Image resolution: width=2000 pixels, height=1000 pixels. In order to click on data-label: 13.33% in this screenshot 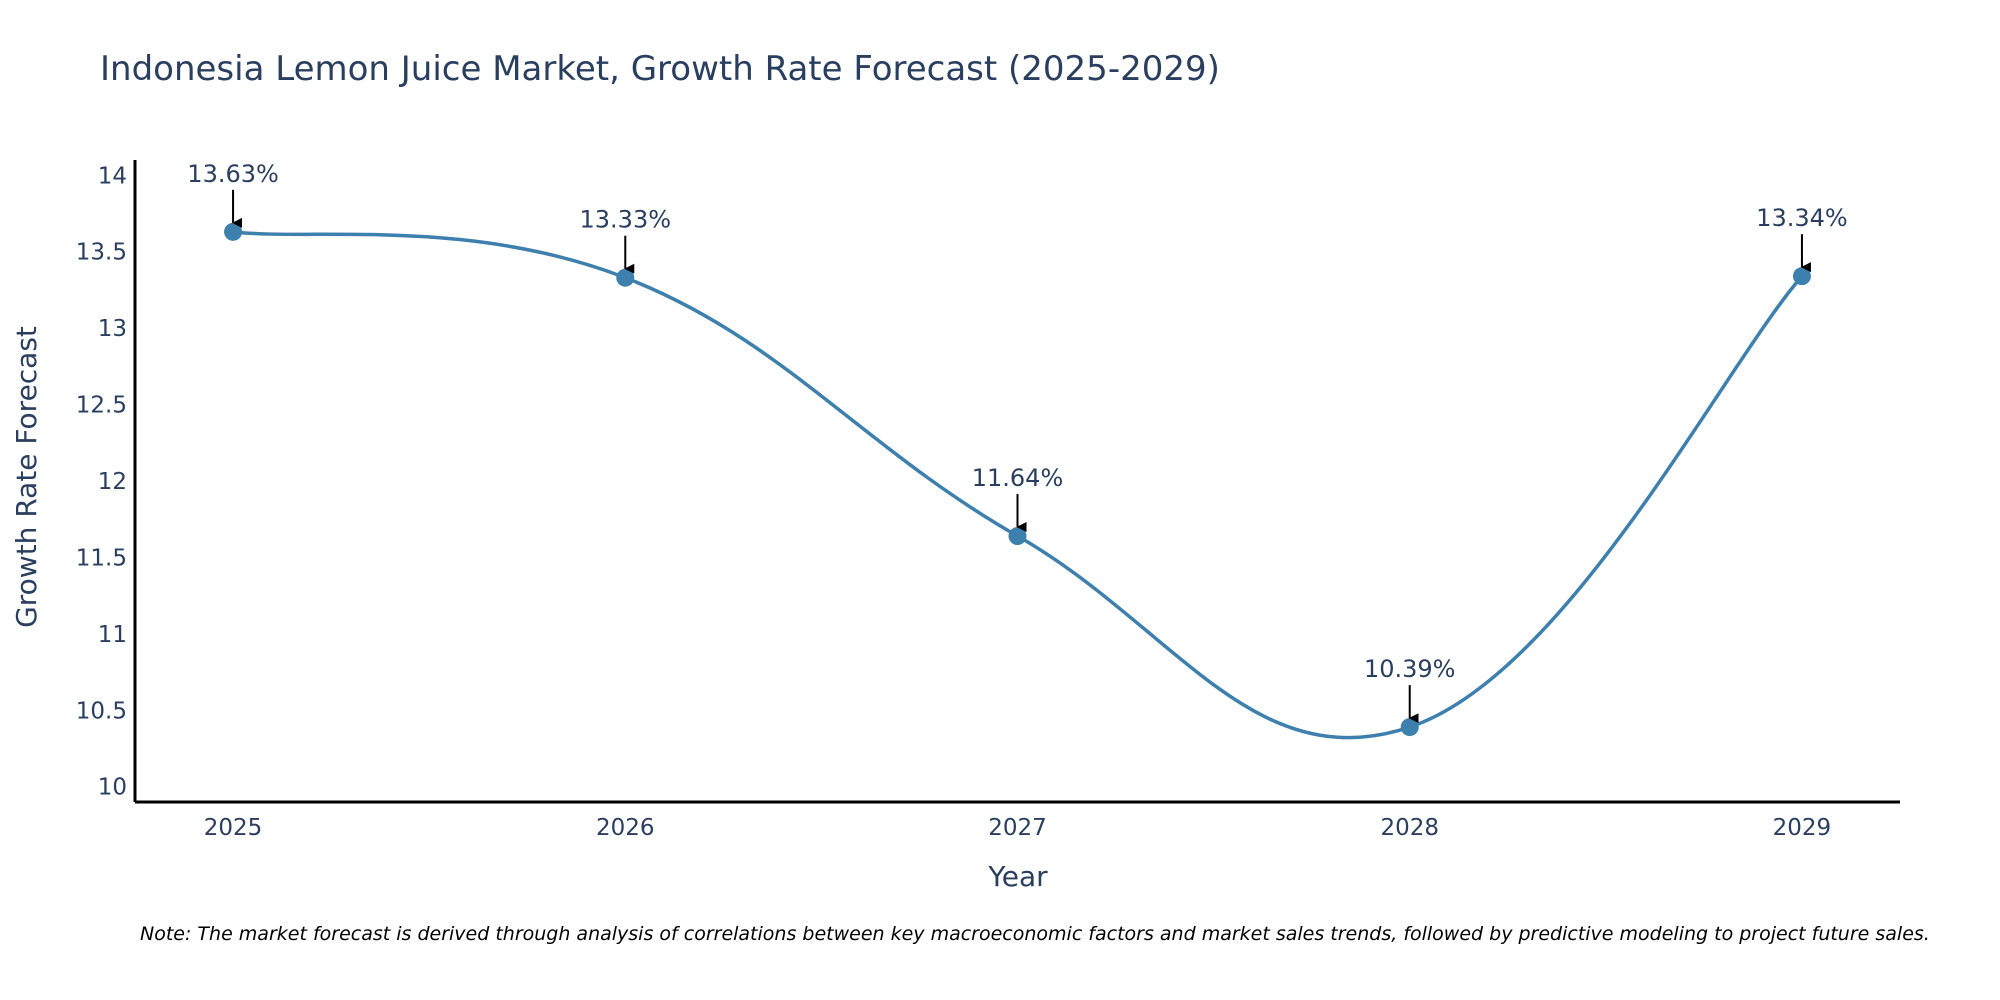, I will do `click(626, 220)`.